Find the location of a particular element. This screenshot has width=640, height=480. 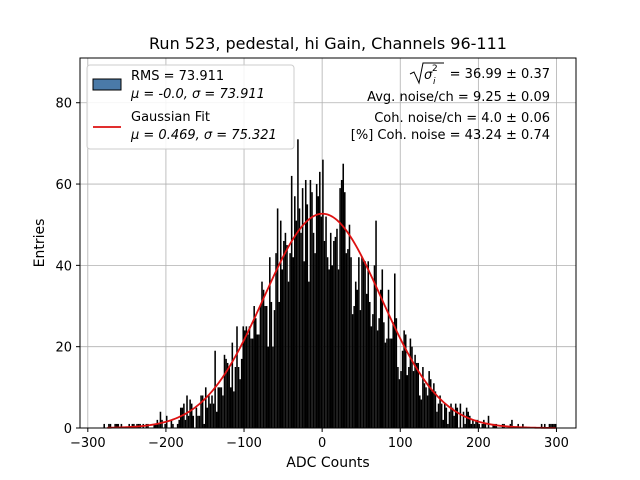

annotation-coh-noise-percent: [%] Coh. noise = 43.24 ± 0.74 is located at coordinates (450, 135).